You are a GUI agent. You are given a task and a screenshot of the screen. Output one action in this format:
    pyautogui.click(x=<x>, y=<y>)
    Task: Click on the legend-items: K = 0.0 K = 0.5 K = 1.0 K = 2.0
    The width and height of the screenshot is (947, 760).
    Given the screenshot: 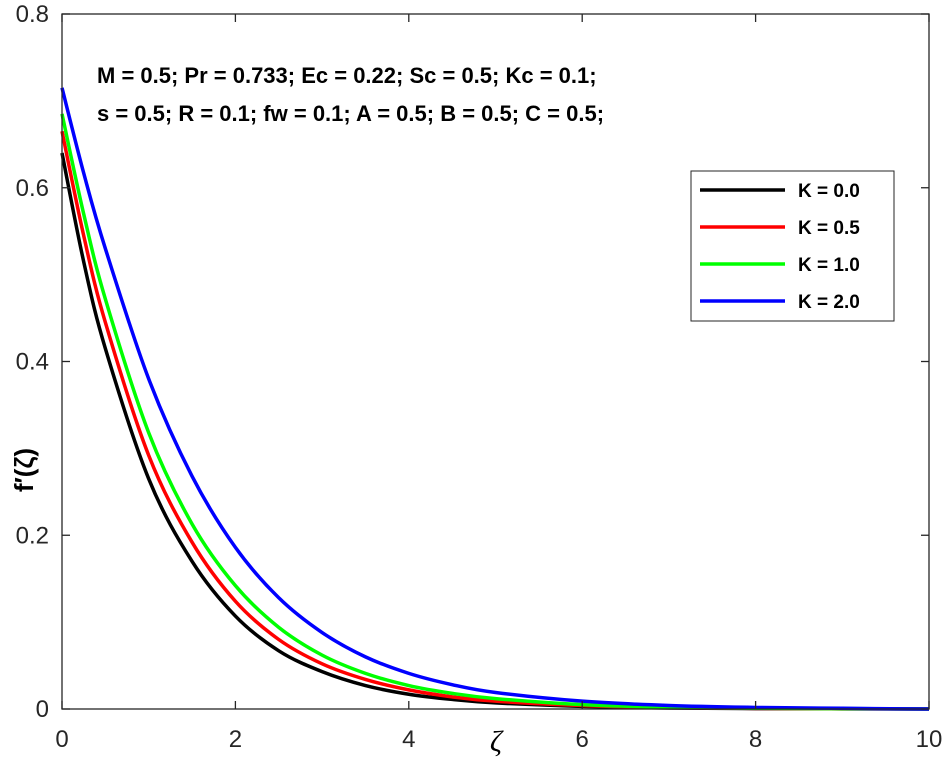 What is the action you would take?
    pyautogui.click(x=780, y=247)
    